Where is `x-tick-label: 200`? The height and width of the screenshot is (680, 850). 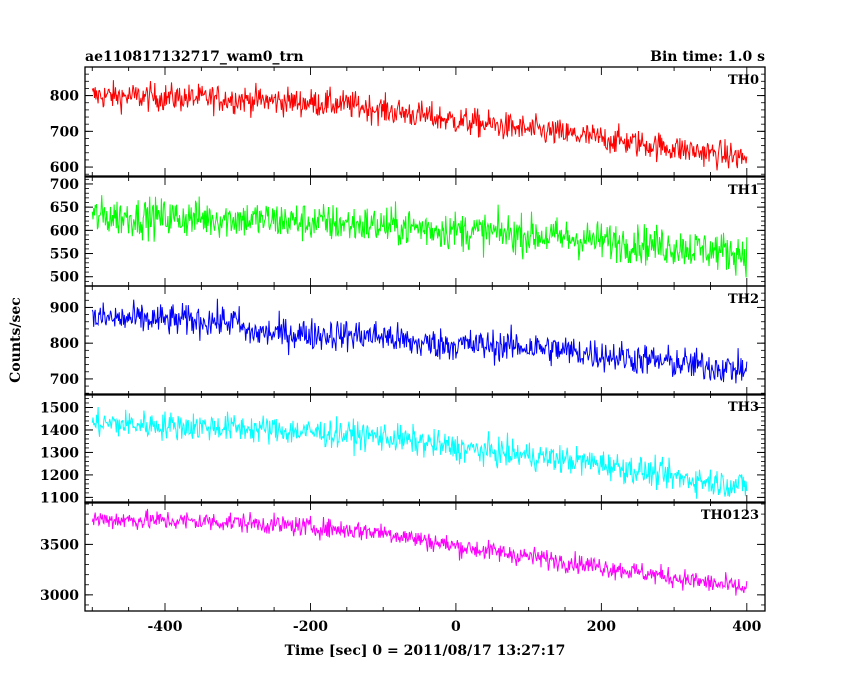
x-tick-label: 200 is located at coordinates (601, 627).